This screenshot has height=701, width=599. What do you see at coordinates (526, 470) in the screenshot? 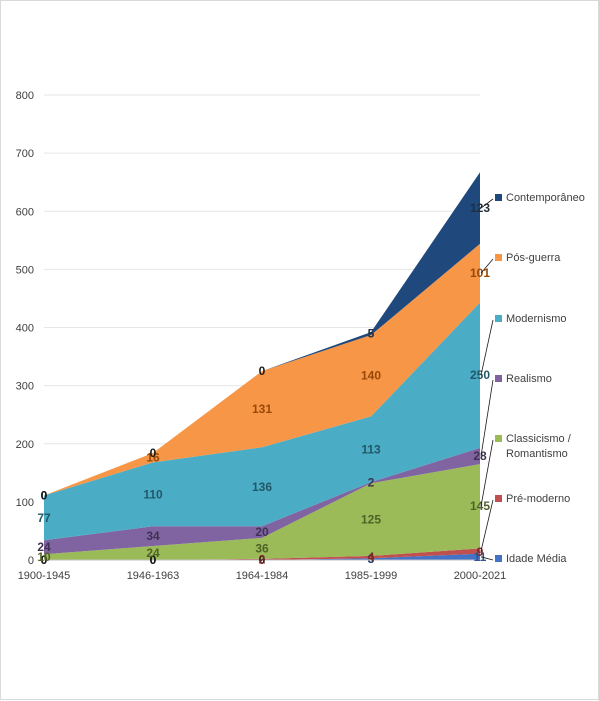
I see `legend-item-classicismo-romantismo: Classicismo / Romantismo` at bounding box center [526, 470].